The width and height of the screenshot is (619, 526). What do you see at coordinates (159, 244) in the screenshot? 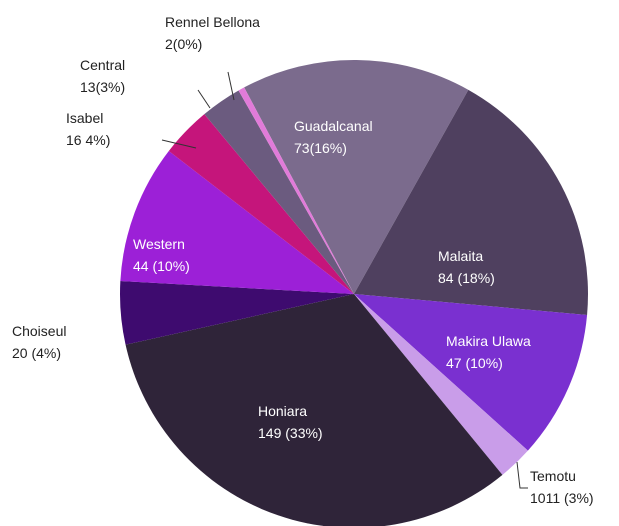
I see `slice-label: Western` at bounding box center [159, 244].